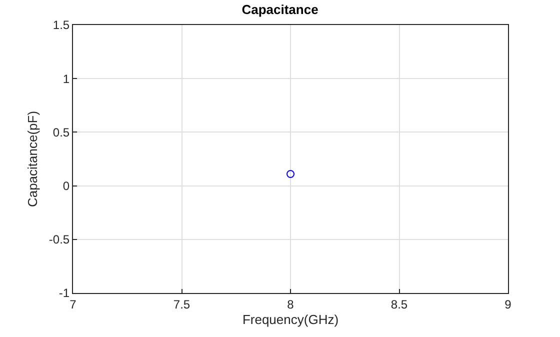  I want to click on x-tick-label: 9, so click(508, 304).